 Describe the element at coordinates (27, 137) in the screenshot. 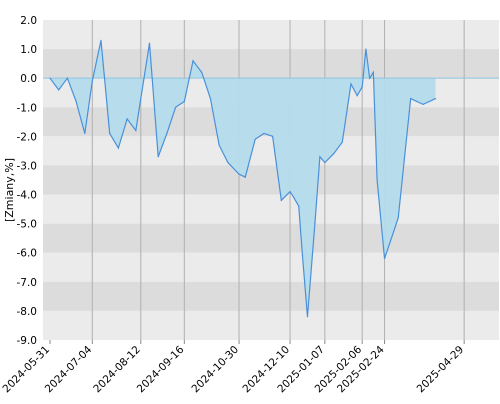

I see `y-tick-label: -2.0` at that location.